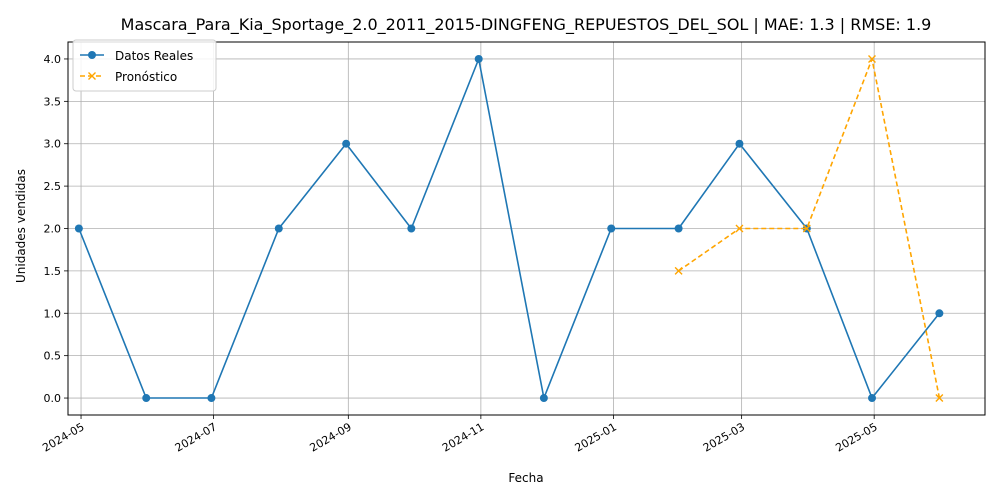  Describe the element at coordinates (525, 478) in the screenshot. I see `x-axis-label: Fecha` at that location.